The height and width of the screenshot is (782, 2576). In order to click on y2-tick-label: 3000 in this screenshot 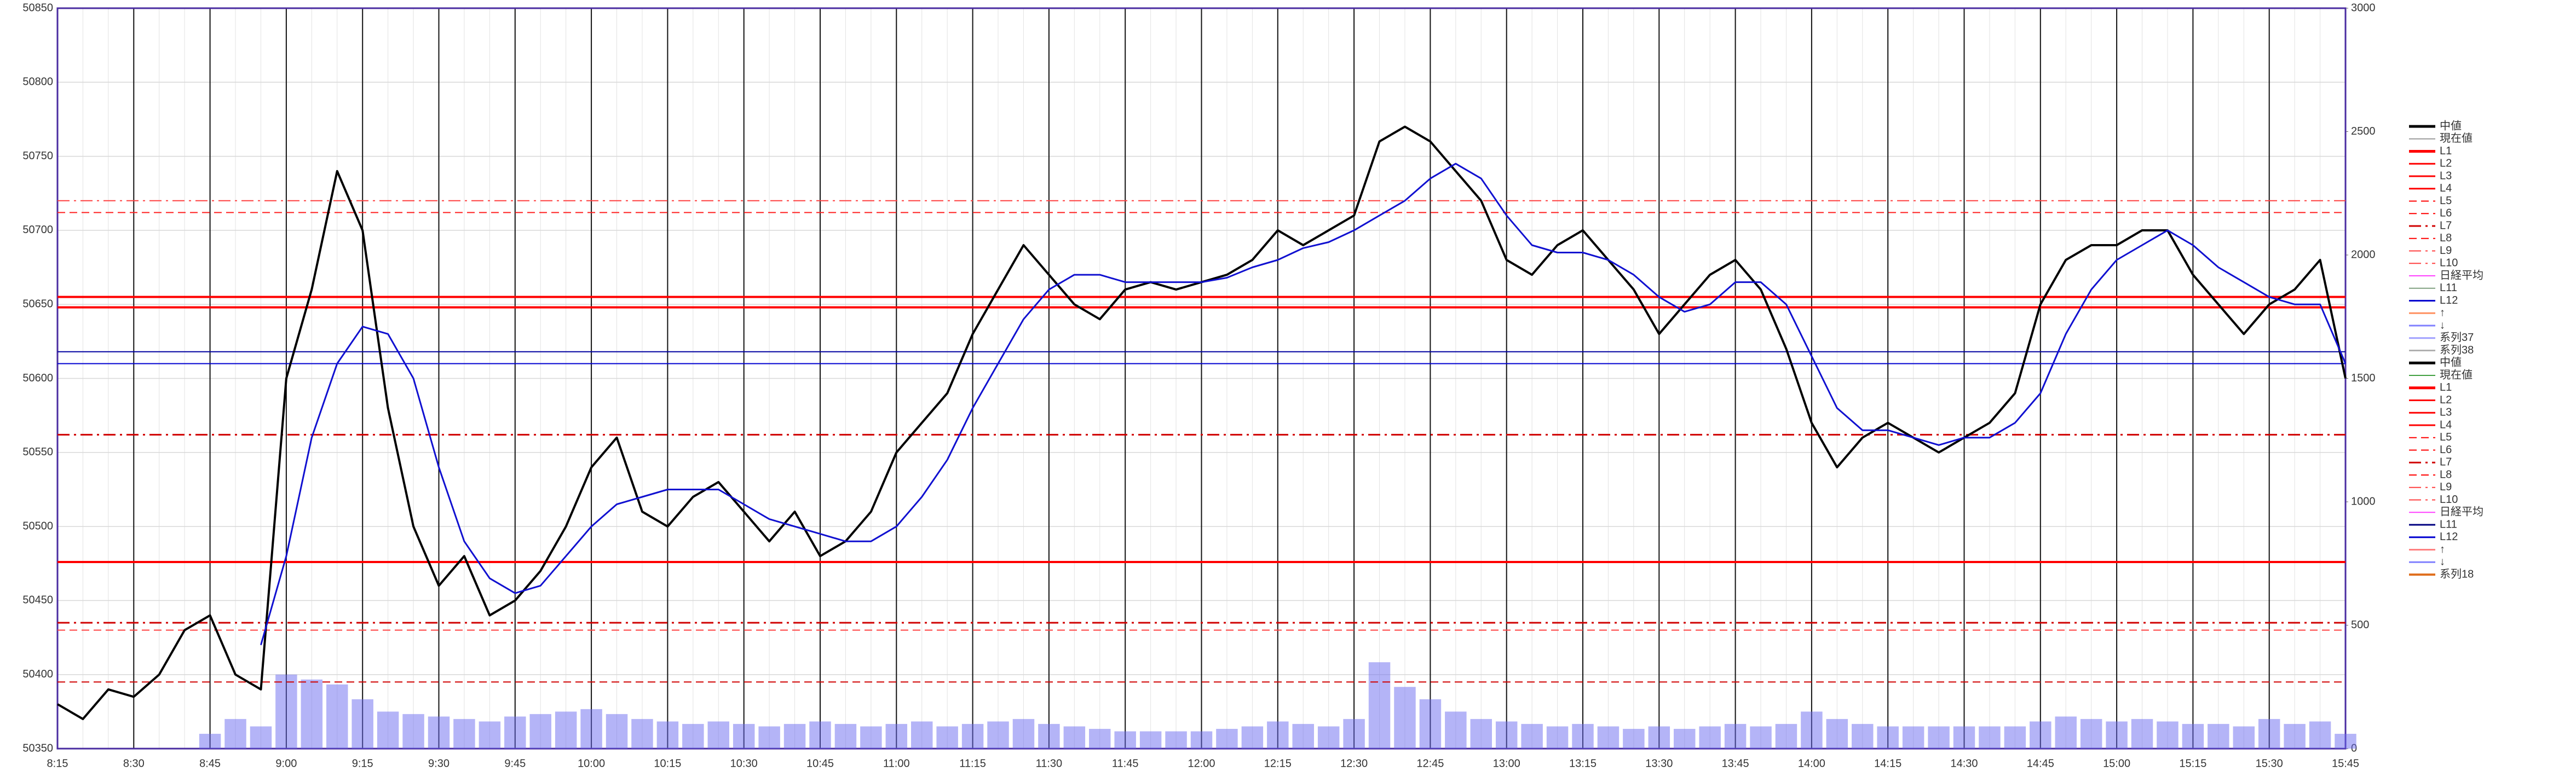, I will do `click(2363, 8)`.